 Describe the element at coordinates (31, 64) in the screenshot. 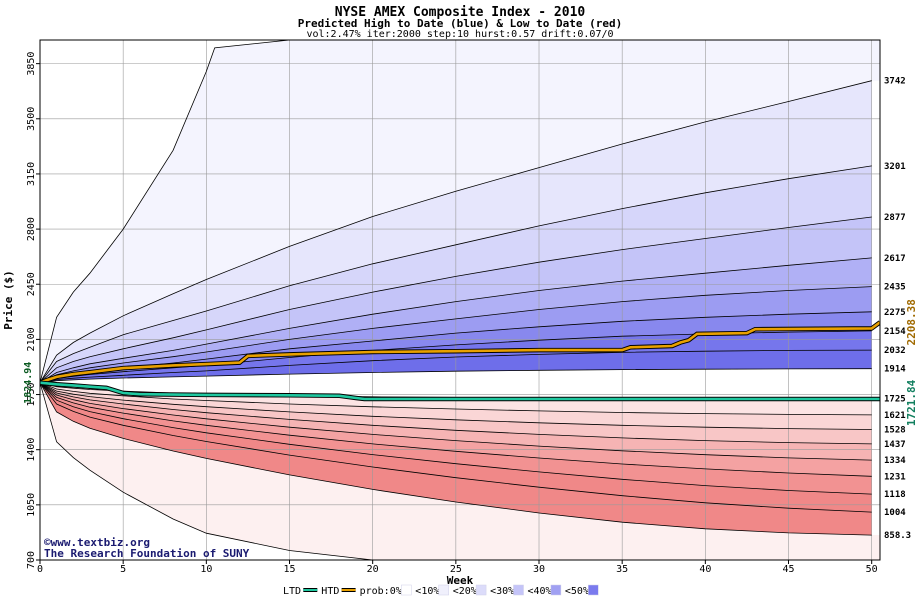

I see `y-tick-label: 3850` at that location.